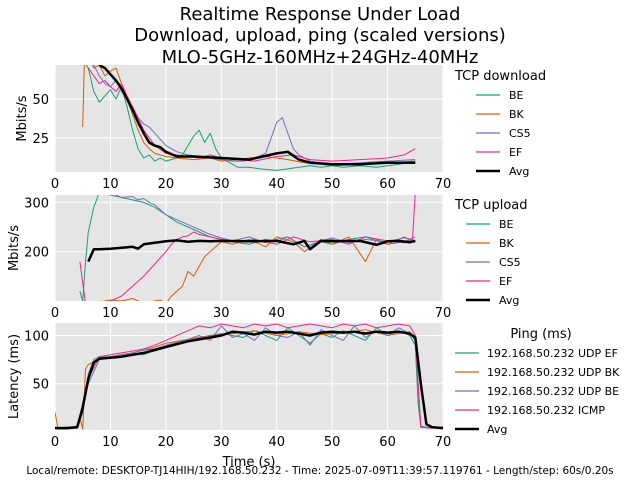 Image resolution: width=640 pixels, height=480 pixels. What do you see at coordinates (320, 14) in the screenshot?
I see `title-line-1: Realtime Response Under Load` at bounding box center [320, 14].